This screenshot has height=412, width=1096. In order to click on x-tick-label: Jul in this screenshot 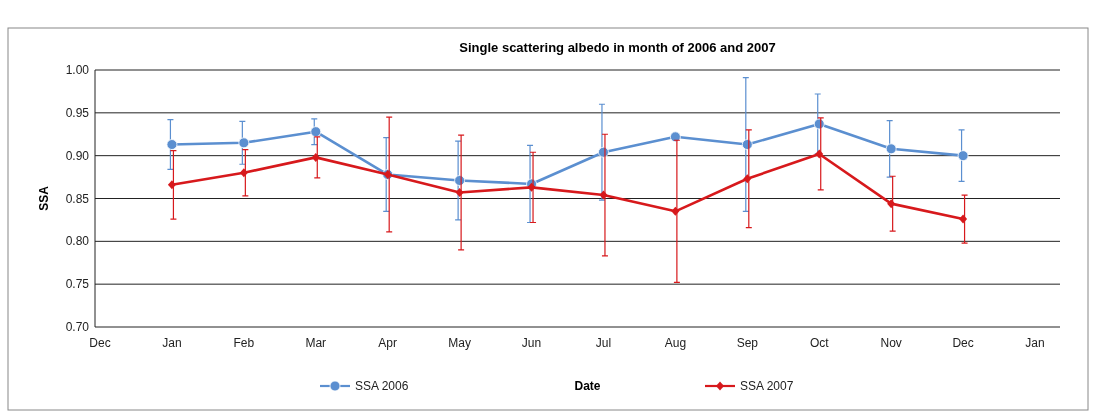, I will do `click(603, 343)`.